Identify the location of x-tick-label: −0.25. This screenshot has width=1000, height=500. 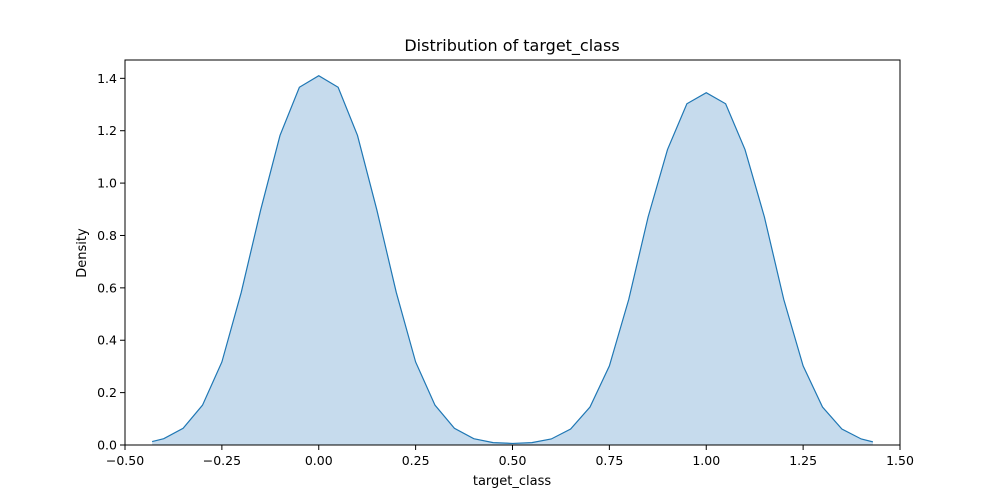
(222, 460).